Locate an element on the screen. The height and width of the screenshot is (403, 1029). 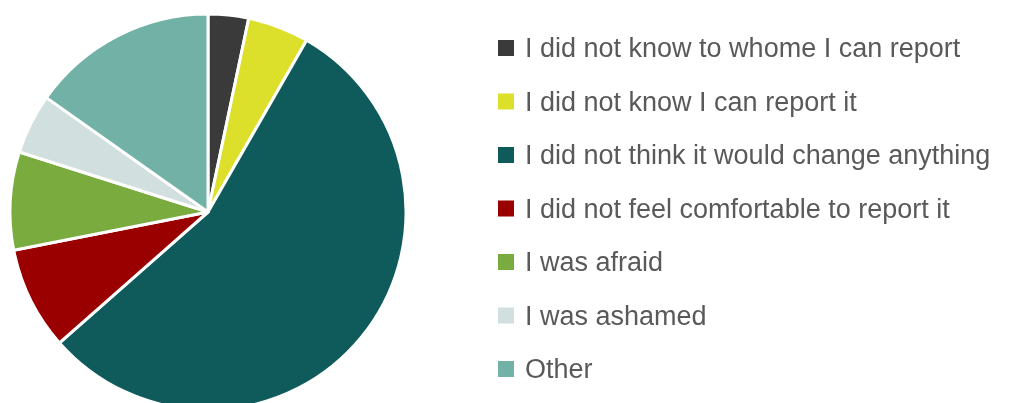
legend-label: Other is located at coordinates (559, 369).